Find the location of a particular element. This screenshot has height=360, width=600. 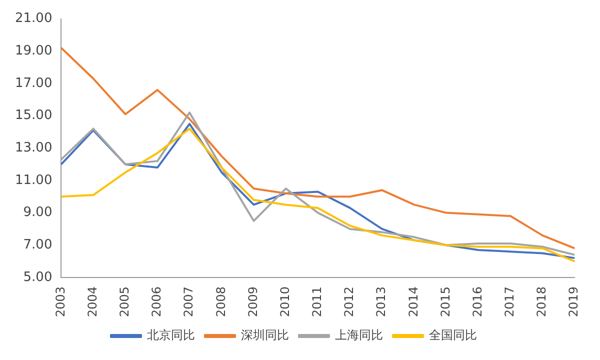

x-tick-label: 2019 is located at coordinates (573, 302).